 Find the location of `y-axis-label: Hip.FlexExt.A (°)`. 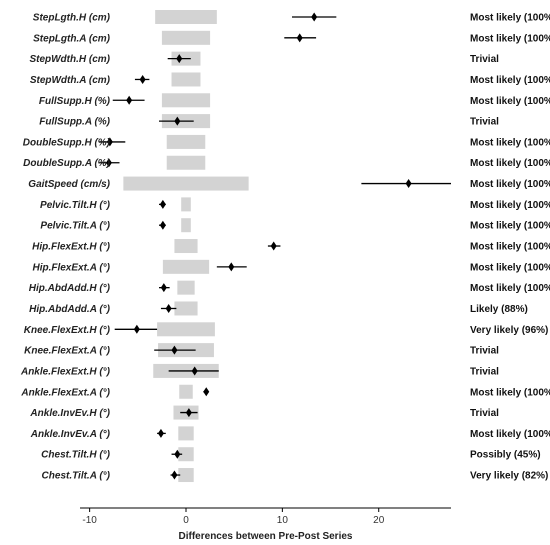

y-axis-label: Hip.FlexExt.A (°) is located at coordinates (71, 267).